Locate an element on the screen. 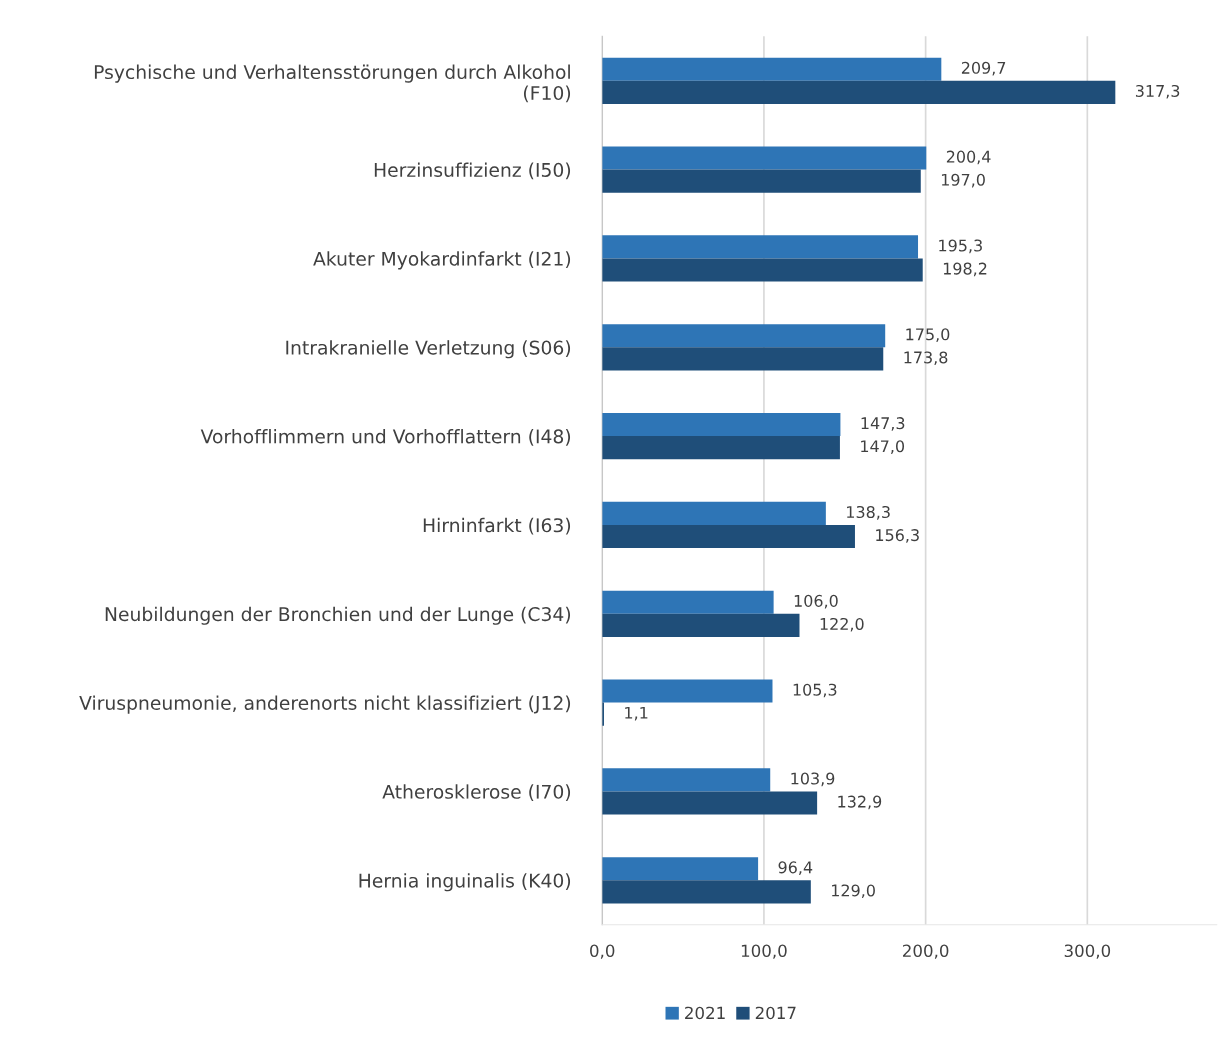 This screenshot has width=1229, height=1039. y-tick-label: Hirninfarkt (I63) is located at coordinates (497, 526).